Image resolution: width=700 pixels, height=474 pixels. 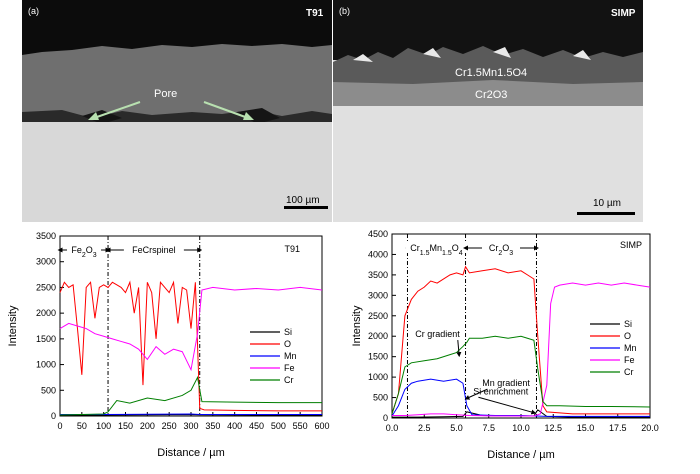 I want to click on x-tick-label: 5.0, so click(x=456, y=428).